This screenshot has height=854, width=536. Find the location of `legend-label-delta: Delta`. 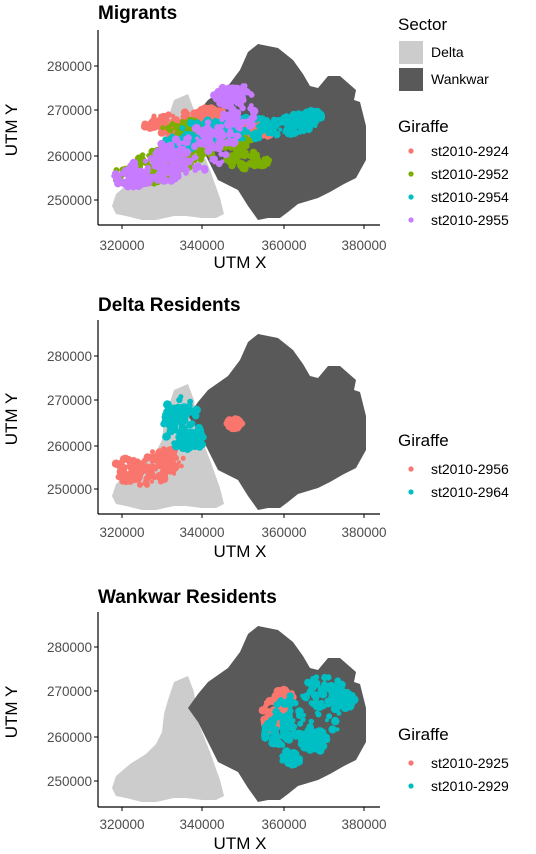

legend-label-delta: Delta is located at coordinates (447, 52).